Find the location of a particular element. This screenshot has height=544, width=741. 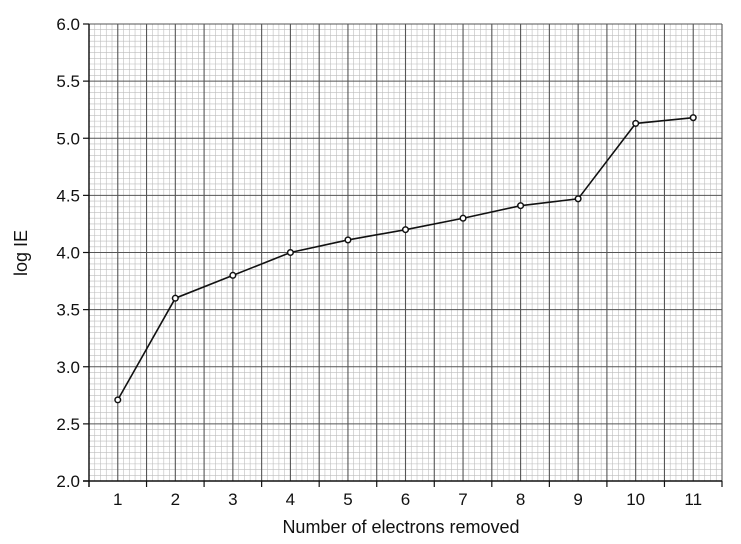

x-tick-label: 6 is located at coordinates (405, 499).